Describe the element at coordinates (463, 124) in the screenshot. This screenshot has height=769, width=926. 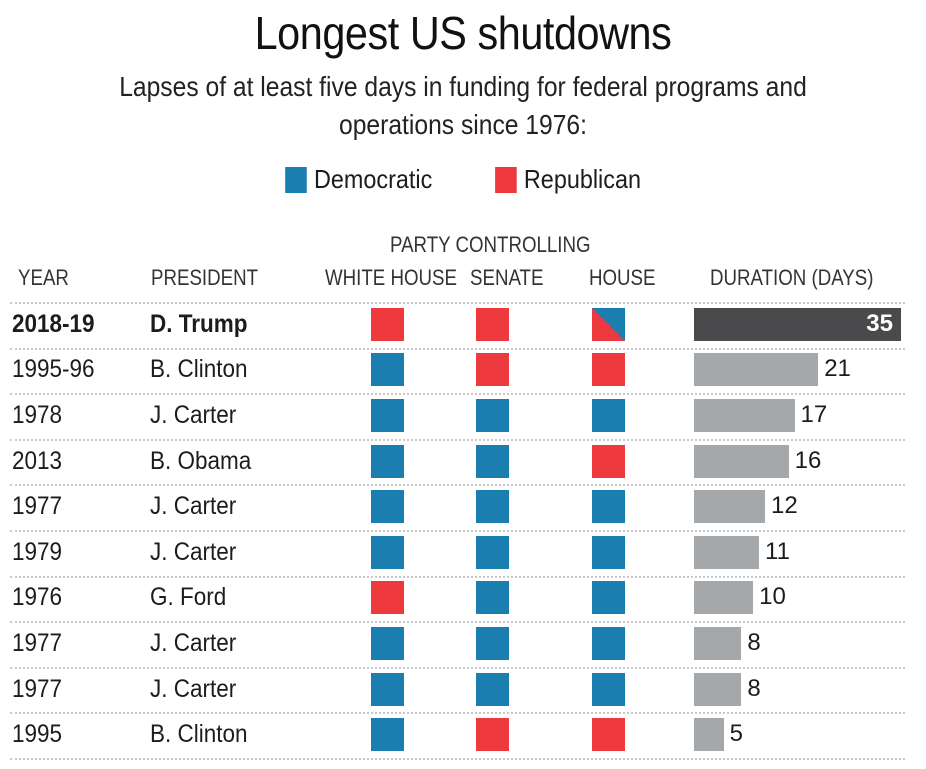
I see `subtitle-line-2: operations since 1976:` at that location.